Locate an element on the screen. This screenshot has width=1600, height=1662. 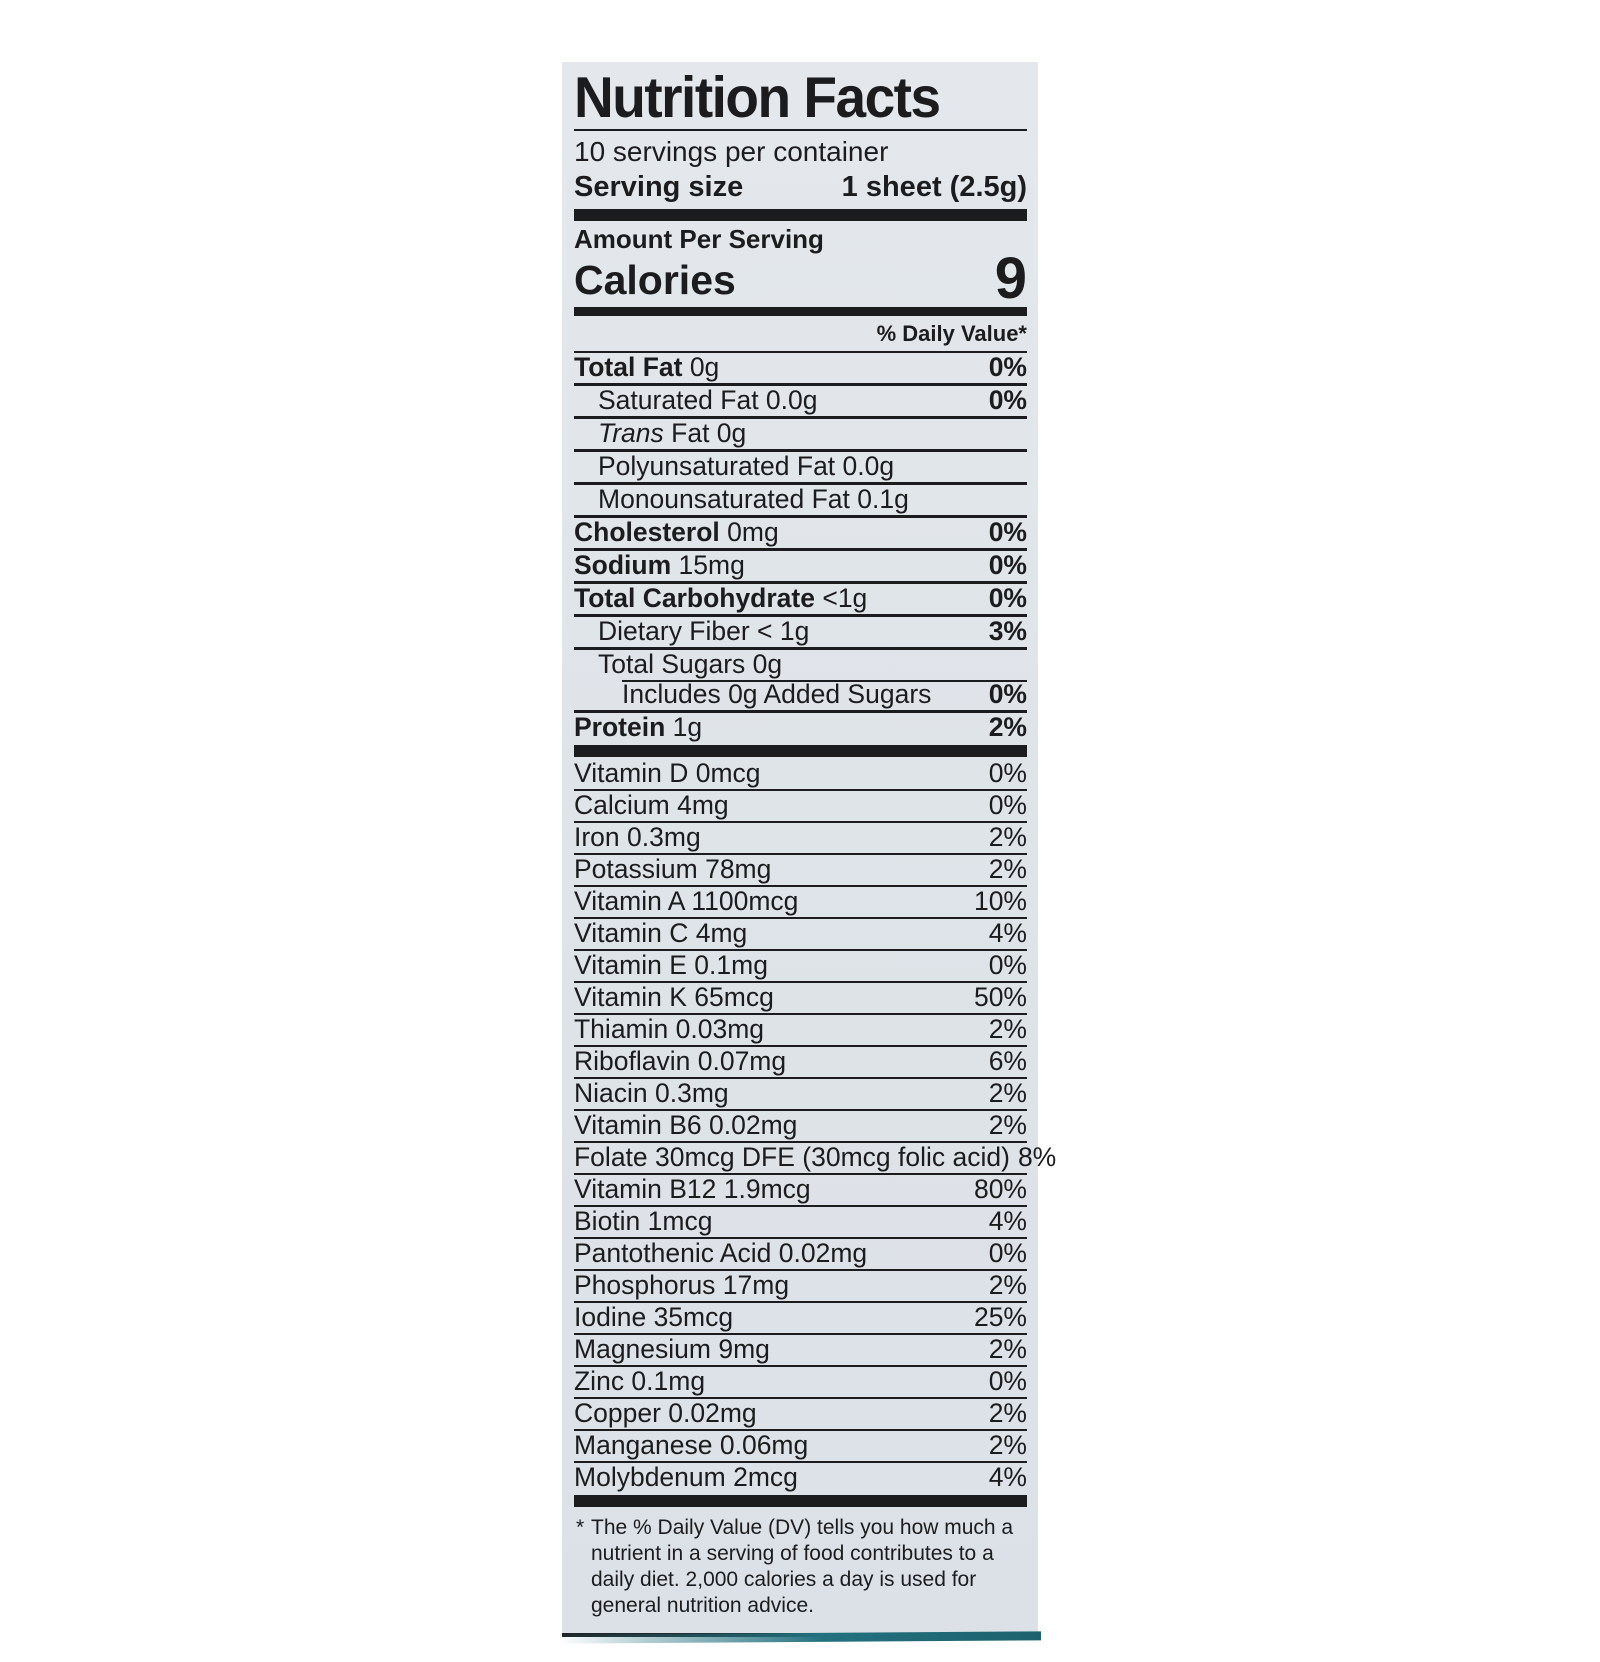
nutrient-row: Total Carbohydrate <1g 0% is located at coordinates (800, 597).